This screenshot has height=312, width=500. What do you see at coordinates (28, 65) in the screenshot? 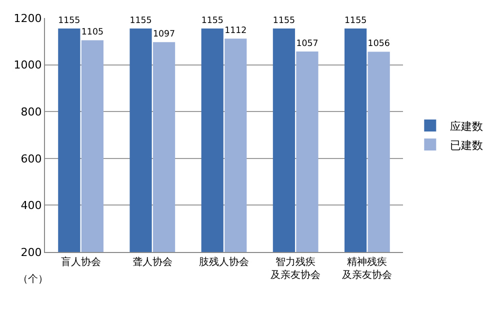
I see `y-tick-label: 1000` at bounding box center [28, 65].